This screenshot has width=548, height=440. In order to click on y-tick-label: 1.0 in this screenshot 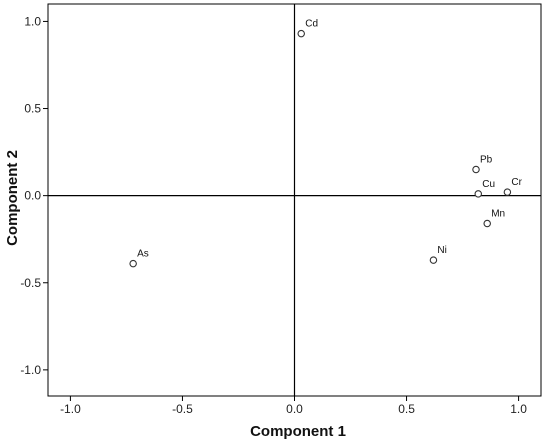, I will do `click(32, 21)`.